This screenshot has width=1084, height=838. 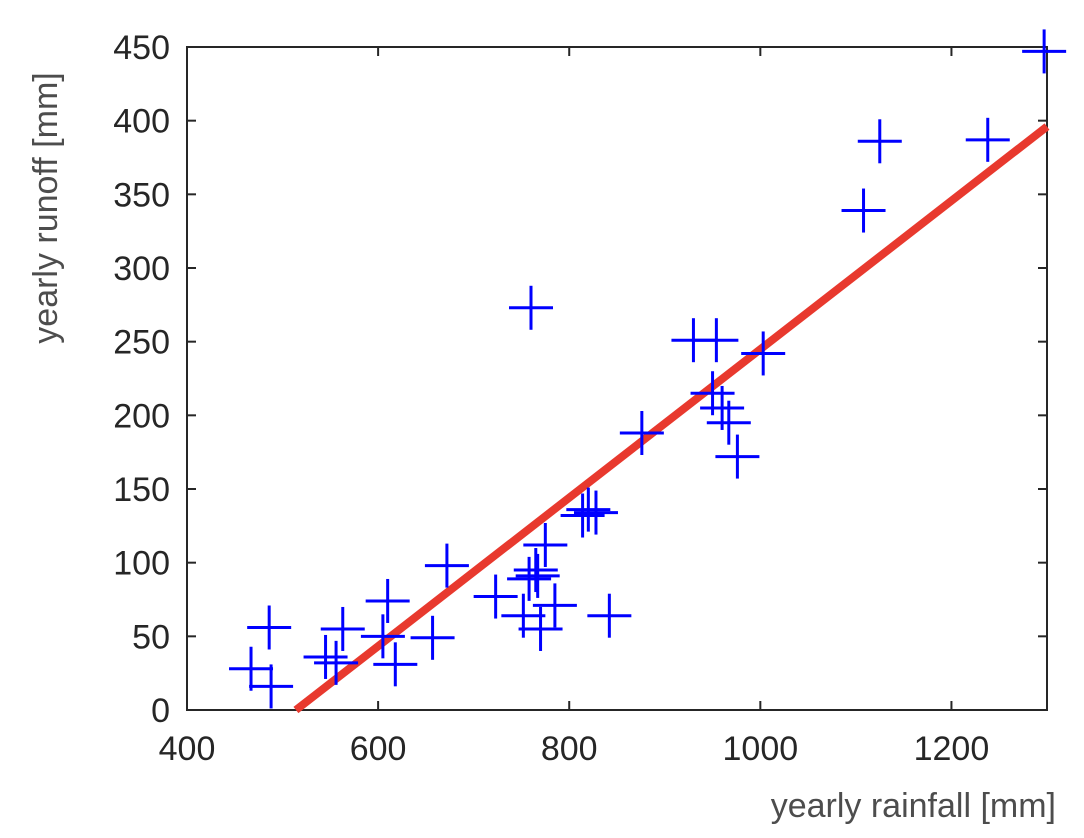 What do you see at coordinates (141, 122) in the screenshot?
I see `y-tick-label: 400` at bounding box center [141, 122].